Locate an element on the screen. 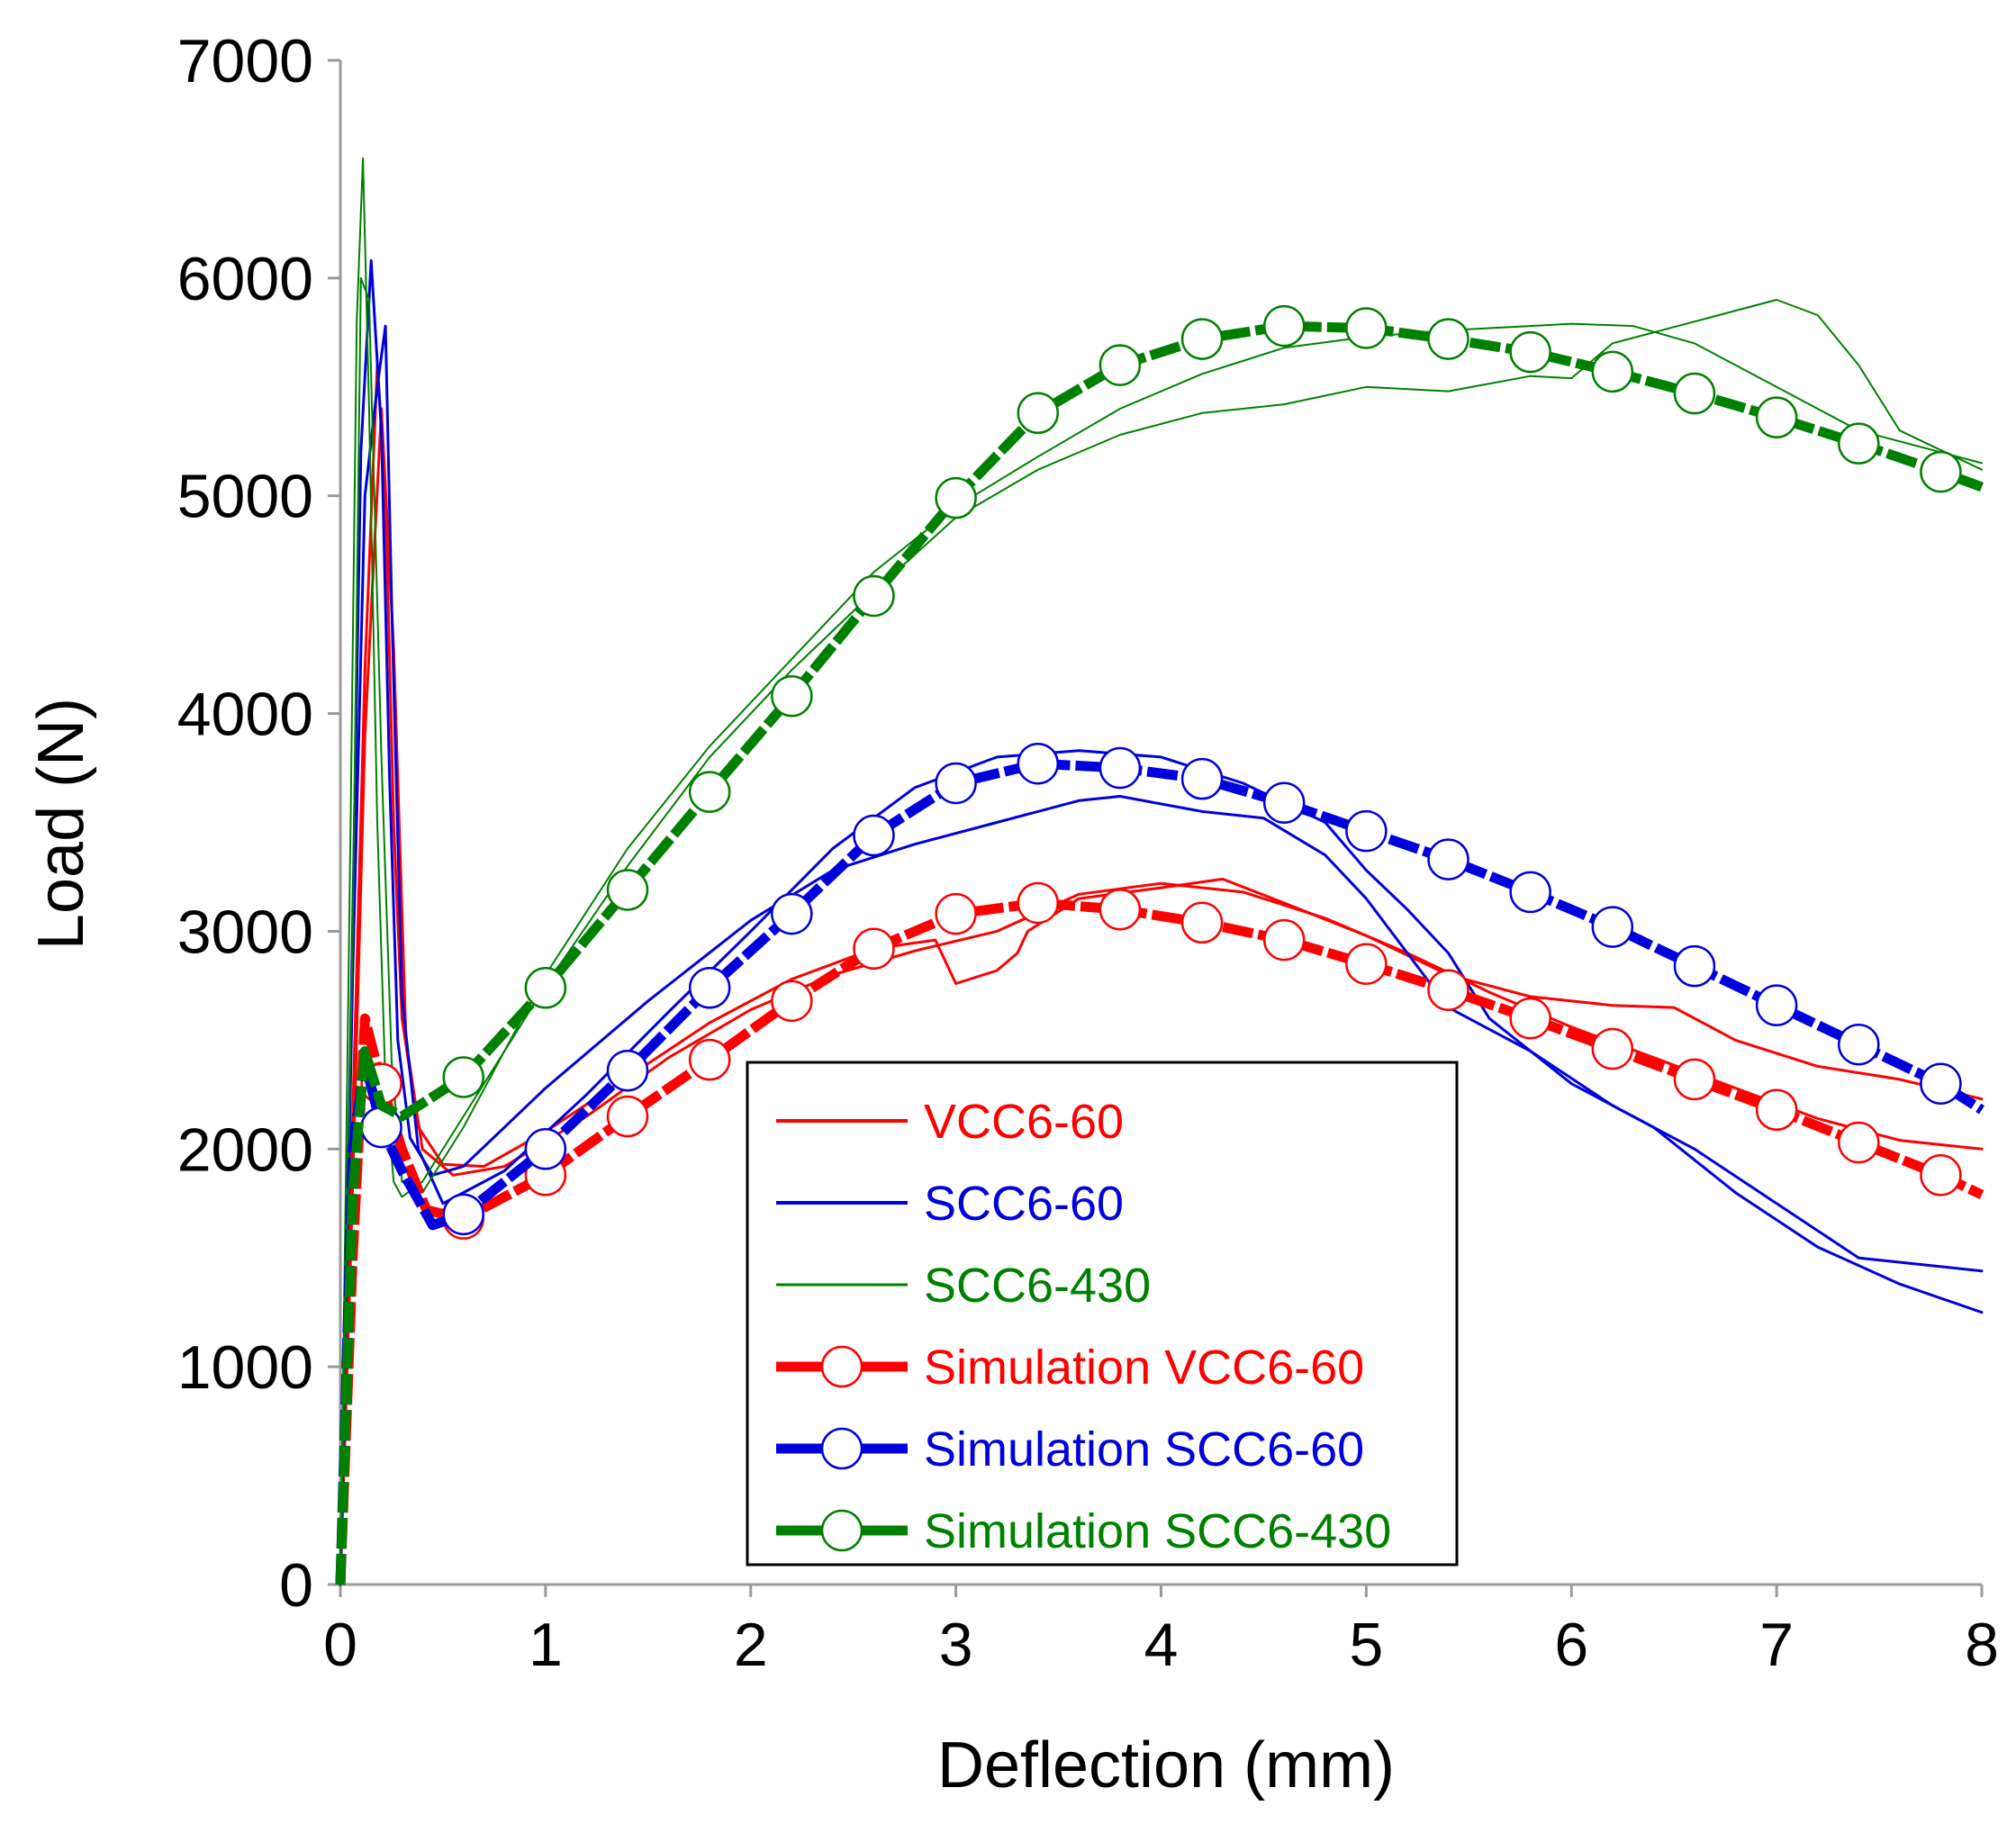  x-tick-label: 6 is located at coordinates (1571, 1645).